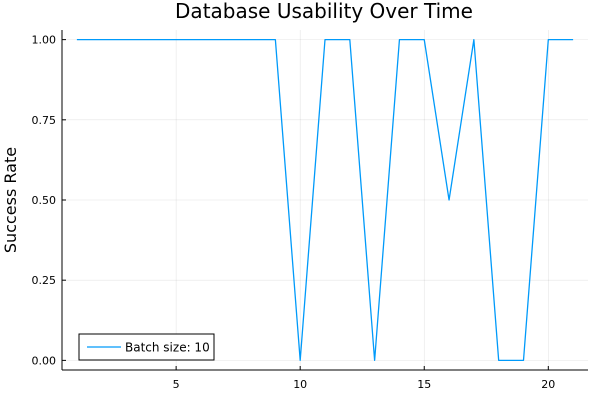  Describe the element at coordinates (324, 11) in the screenshot. I see `chart-title: Database Usability Over Time` at that location.